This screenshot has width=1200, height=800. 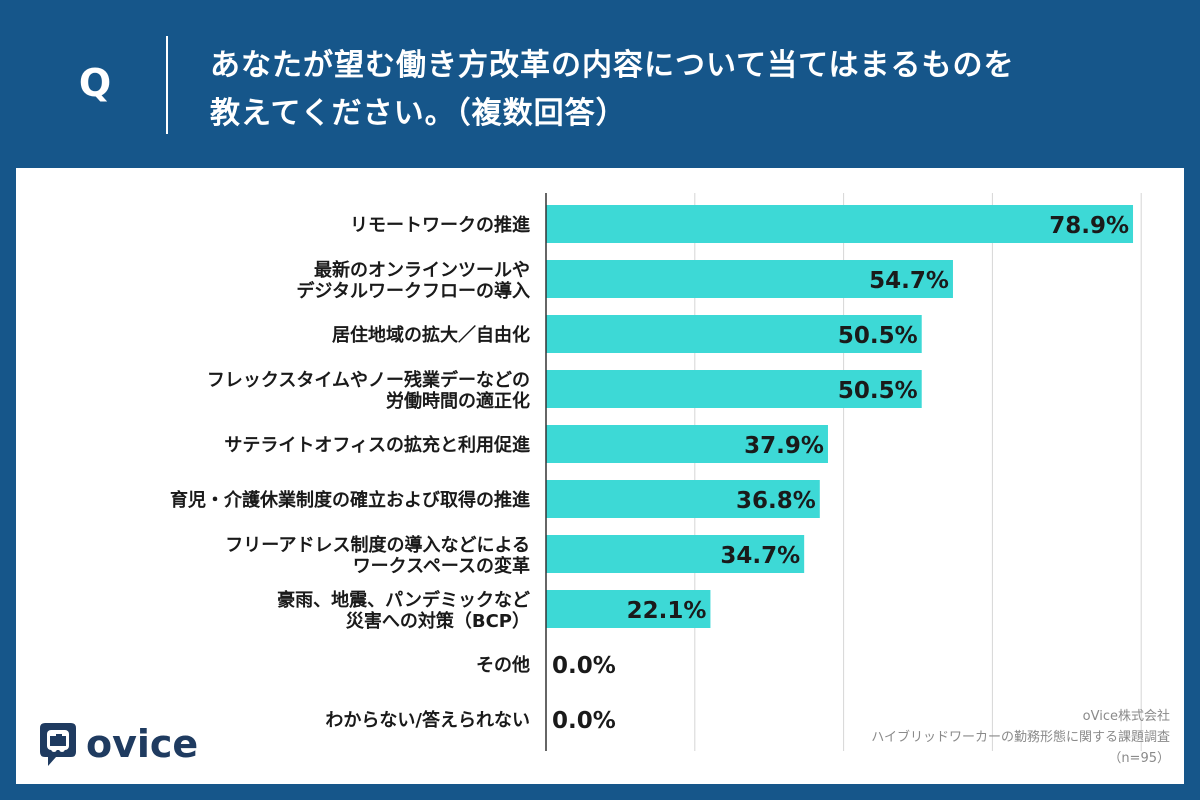 I want to click on value-label: 34.7%, so click(x=760, y=556).